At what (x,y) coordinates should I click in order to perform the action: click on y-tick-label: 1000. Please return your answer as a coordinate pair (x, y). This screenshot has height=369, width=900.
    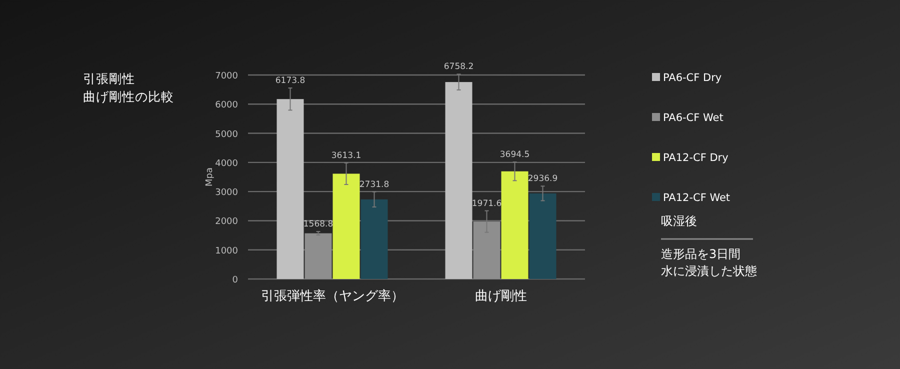
    Looking at the image, I should click on (226, 251).